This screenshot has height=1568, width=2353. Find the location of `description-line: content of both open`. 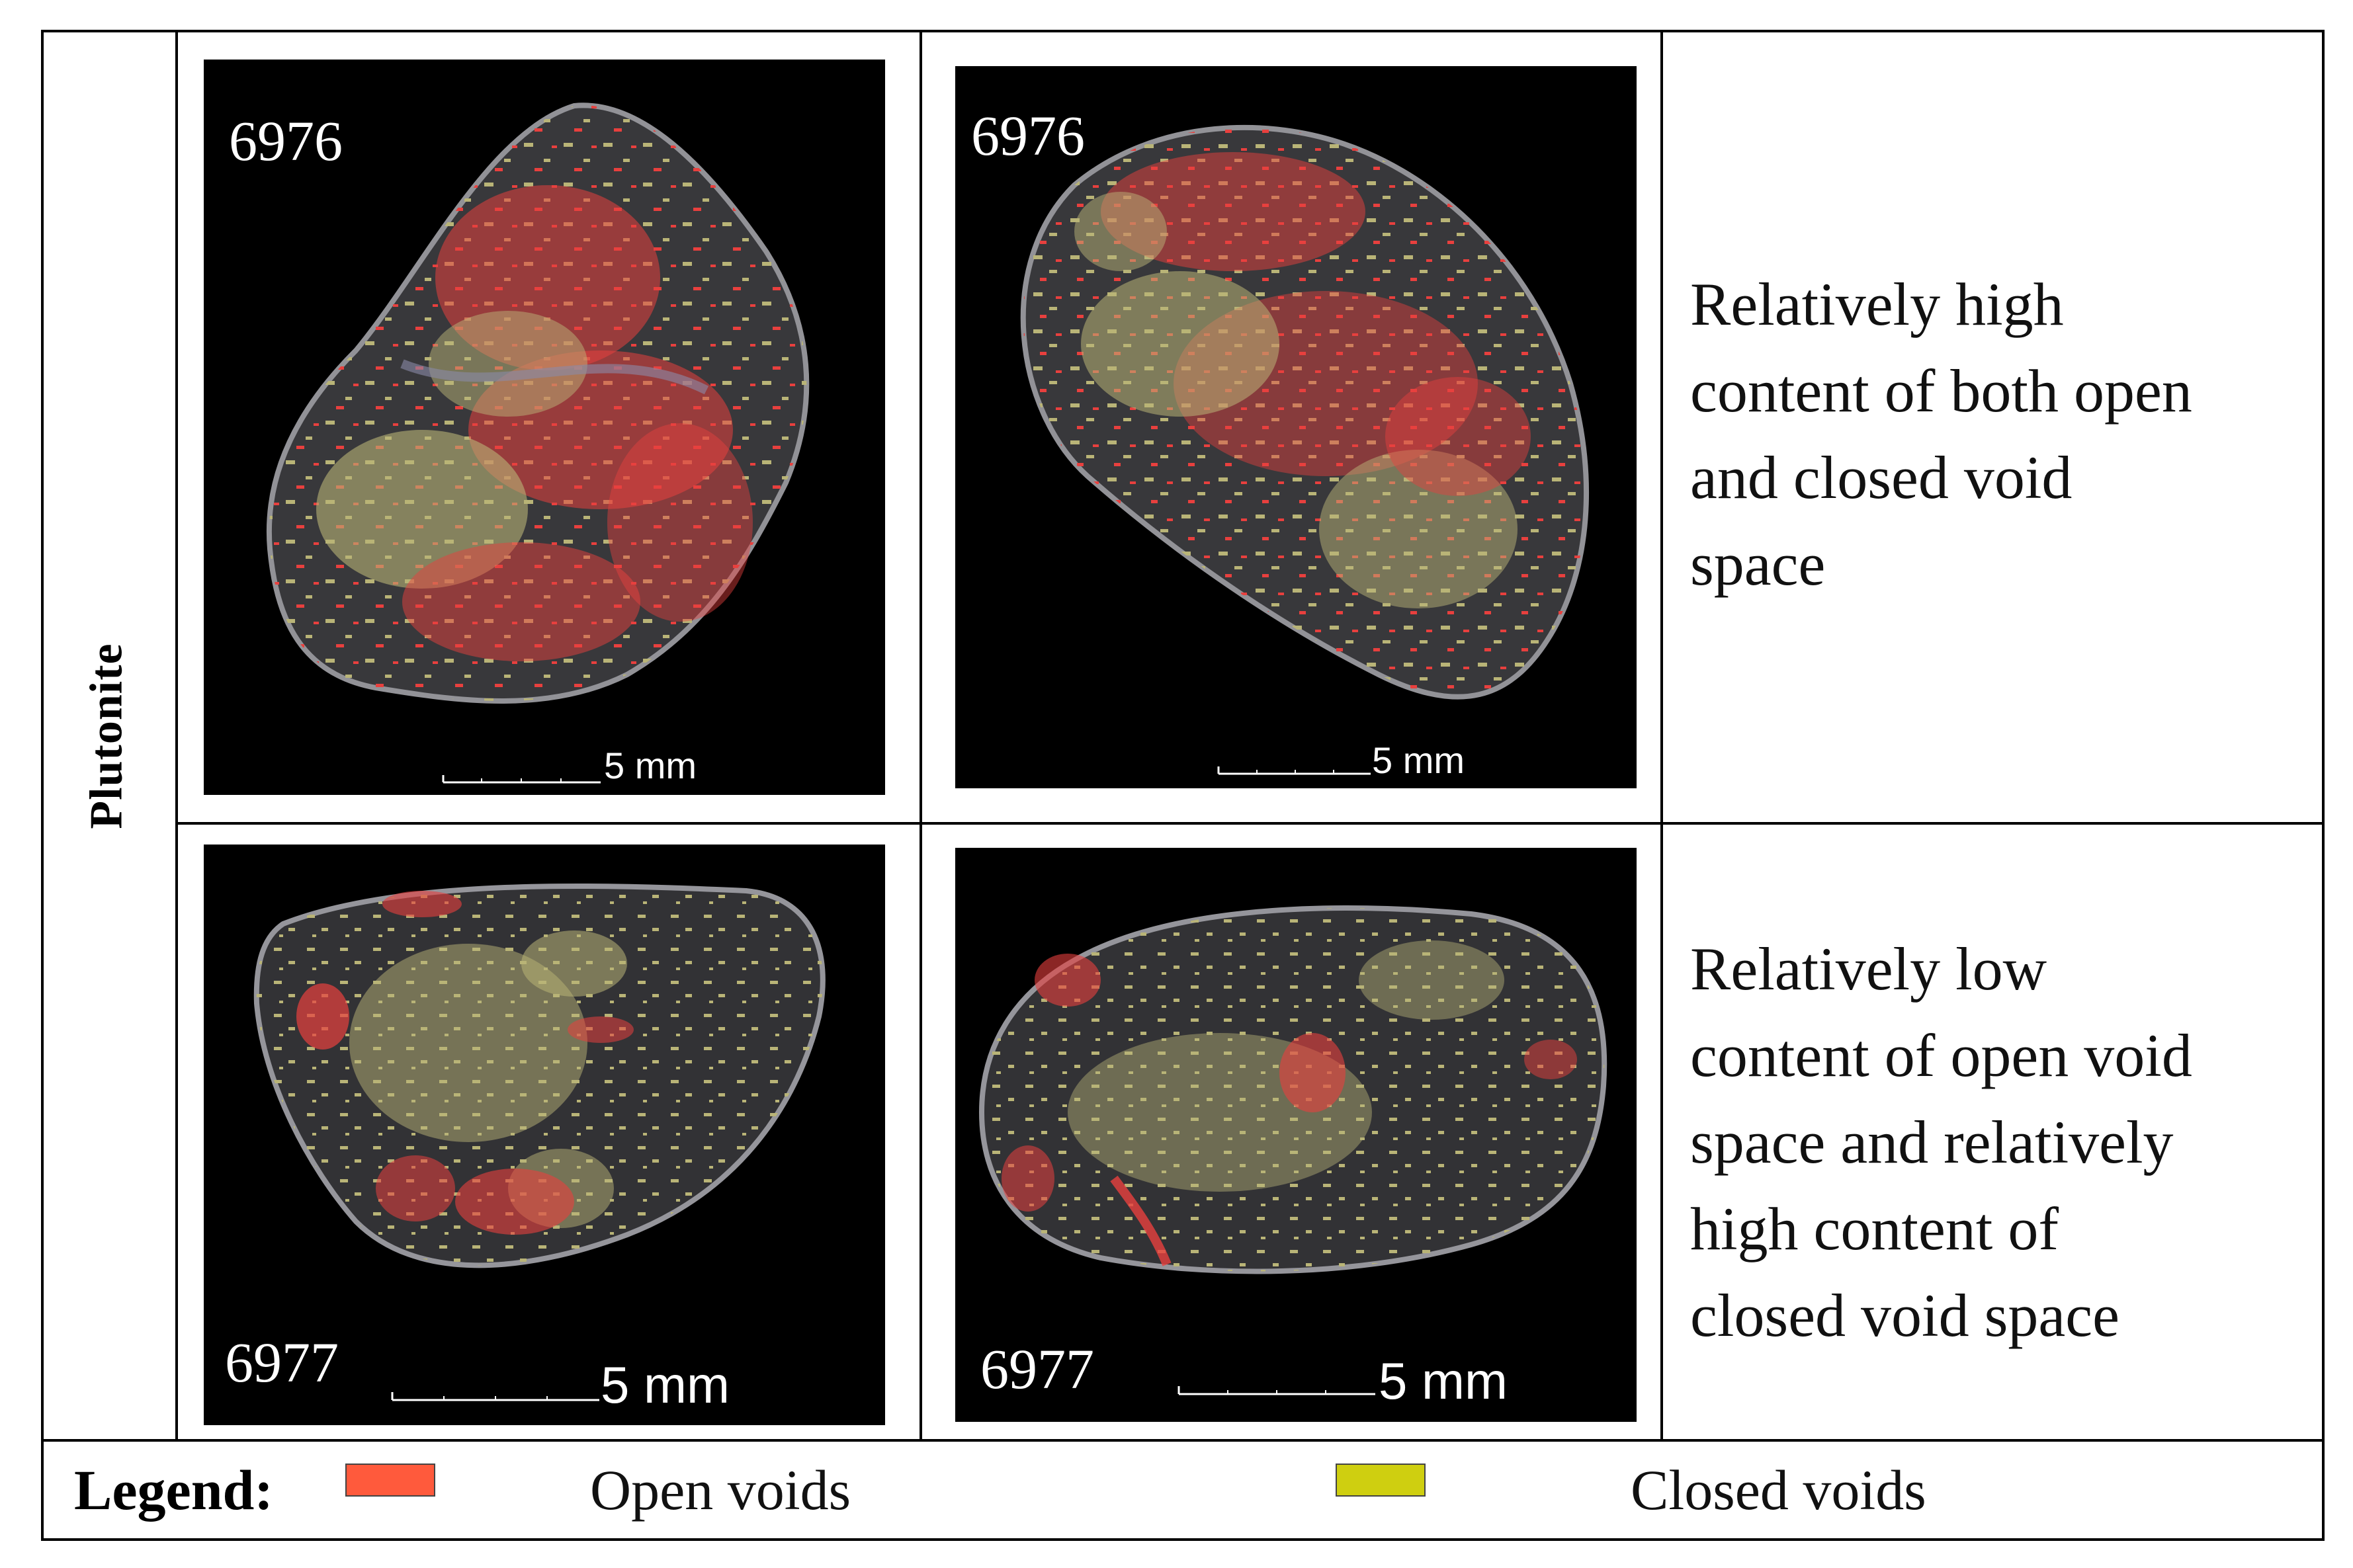

description-line: content of both open is located at coordinates (1941, 391).